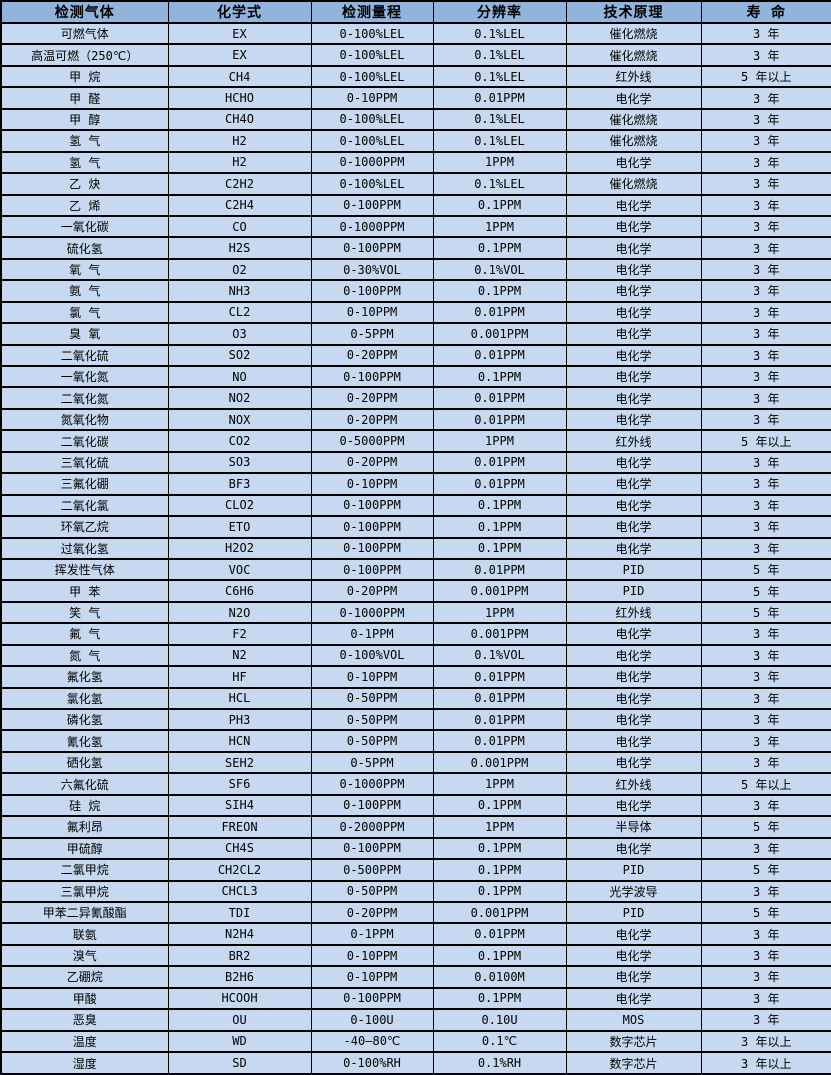 The height and width of the screenshot is (1075, 831). I want to click on table-row: 环氧乙烷 ETO 0-100PPM 0.1PPM 电化学 3 年, so click(415, 527).